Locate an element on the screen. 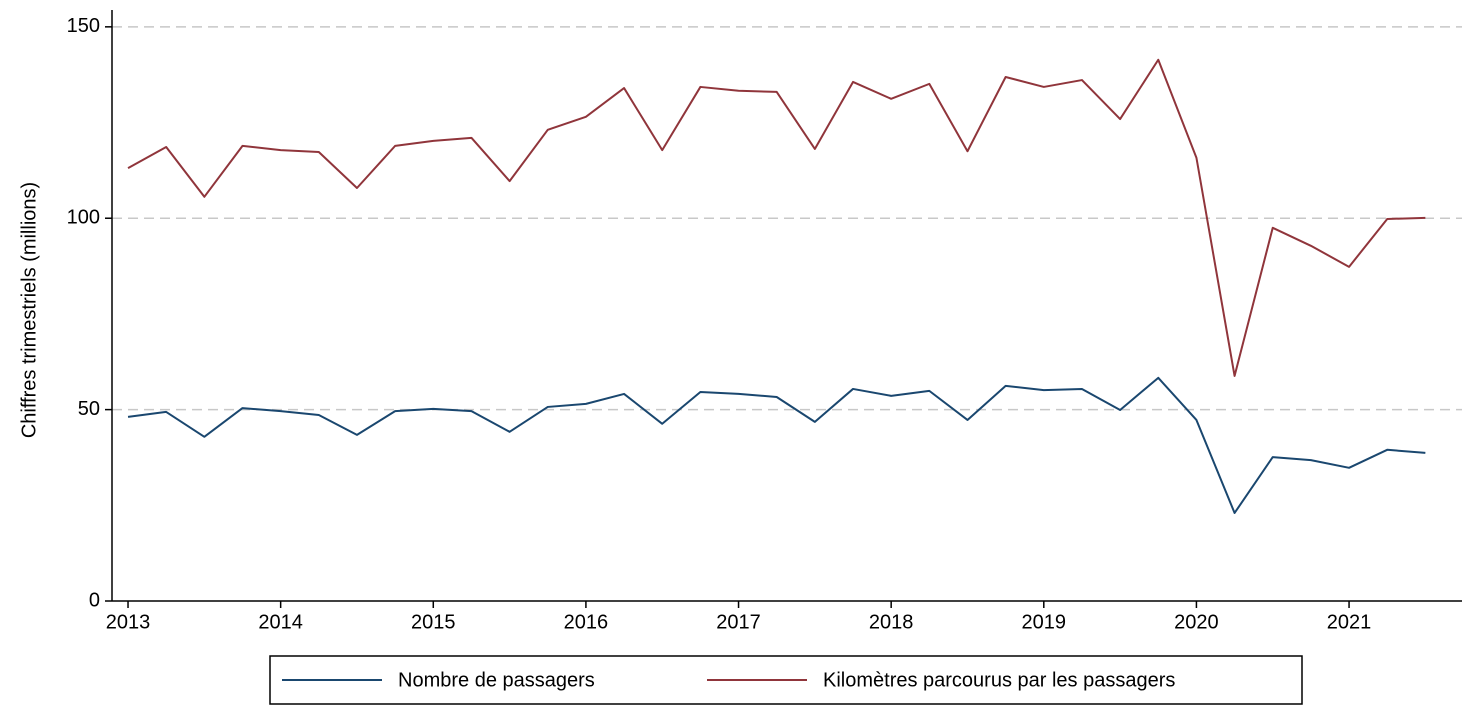 Image resolution: width=1462 pixels, height=707 pixels. y-axis-label: Chiffres trimestriels (millions) is located at coordinates (29, 310).